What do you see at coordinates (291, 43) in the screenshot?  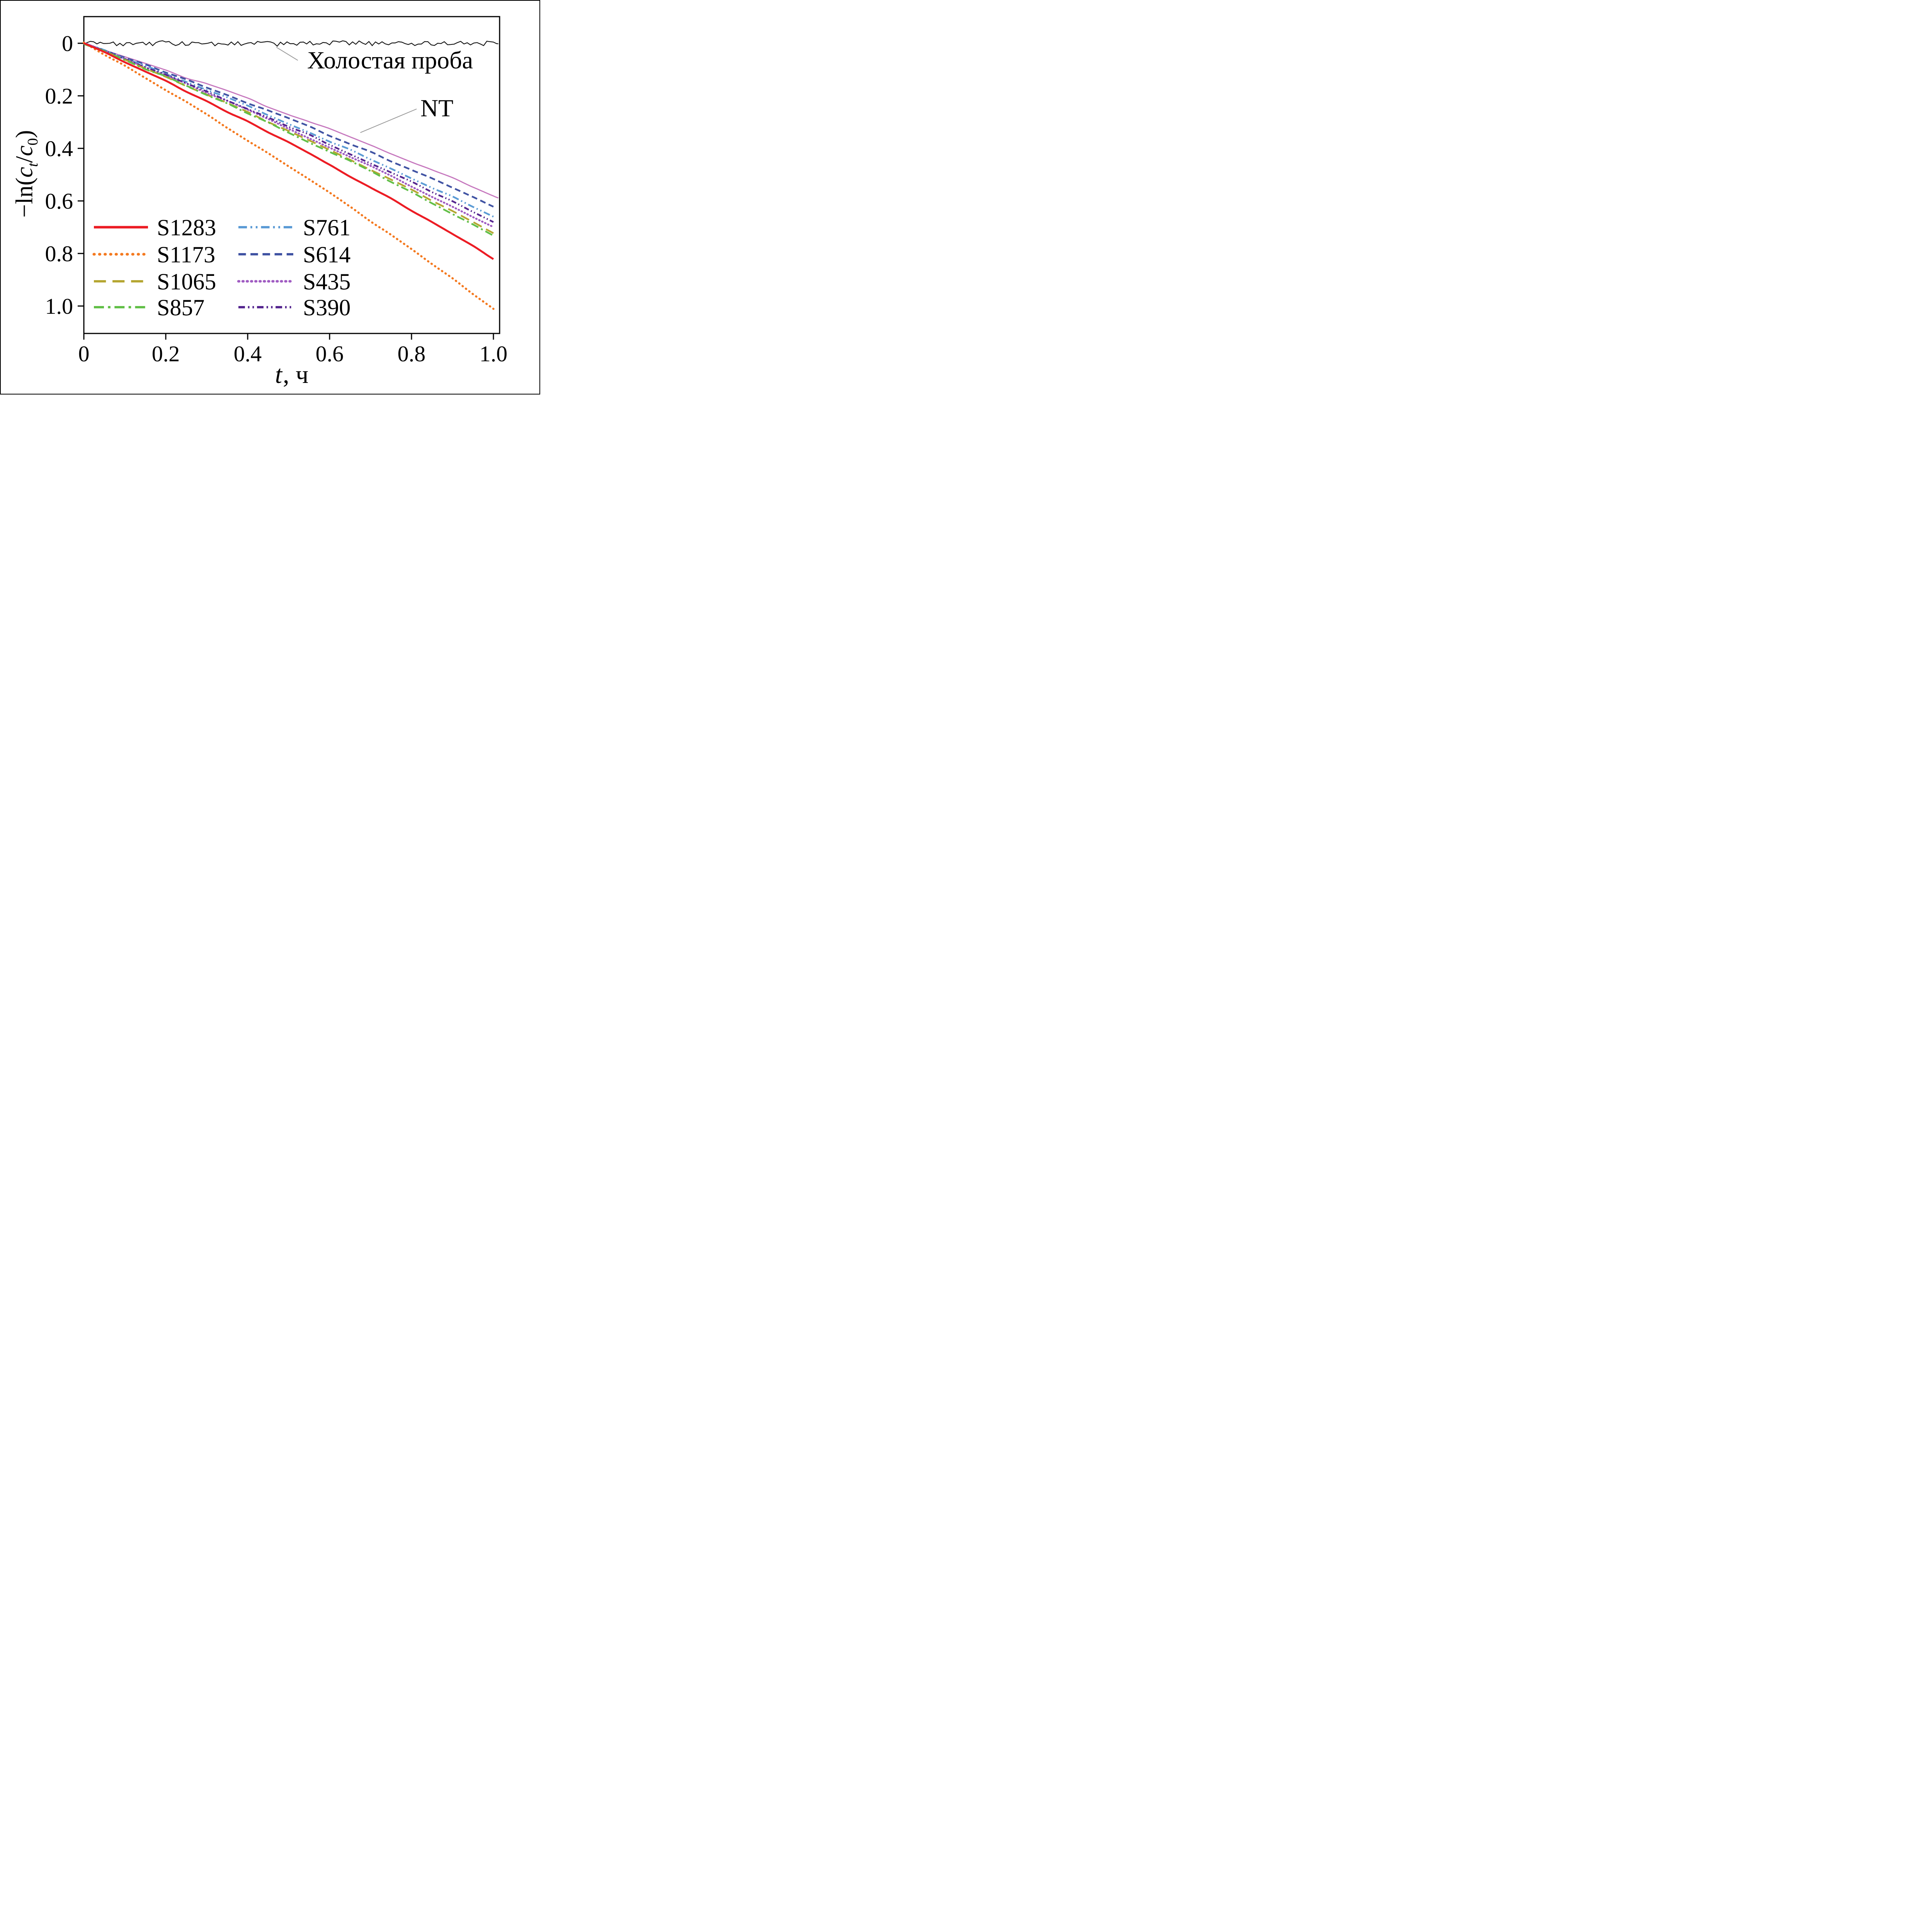 I see `series-path-Холостая-проба` at bounding box center [291, 43].